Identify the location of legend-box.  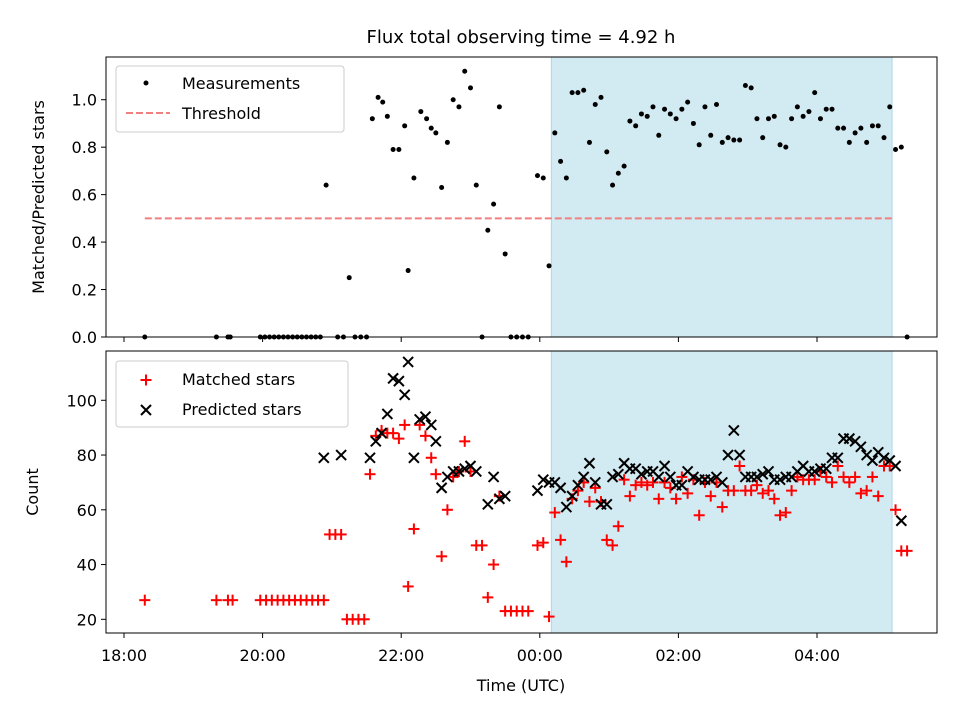
(230, 99).